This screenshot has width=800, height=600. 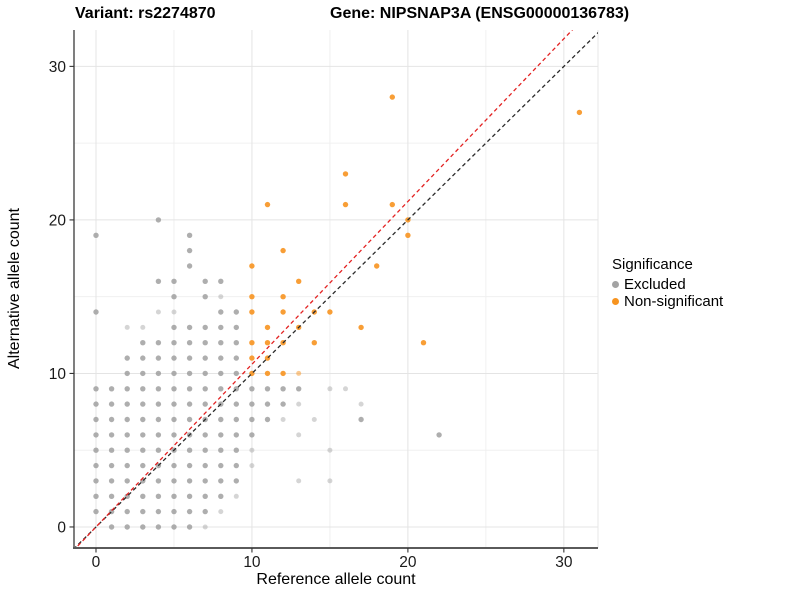 I want to click on legend-label-excluded: Excluded, so click(x=655, y=284).